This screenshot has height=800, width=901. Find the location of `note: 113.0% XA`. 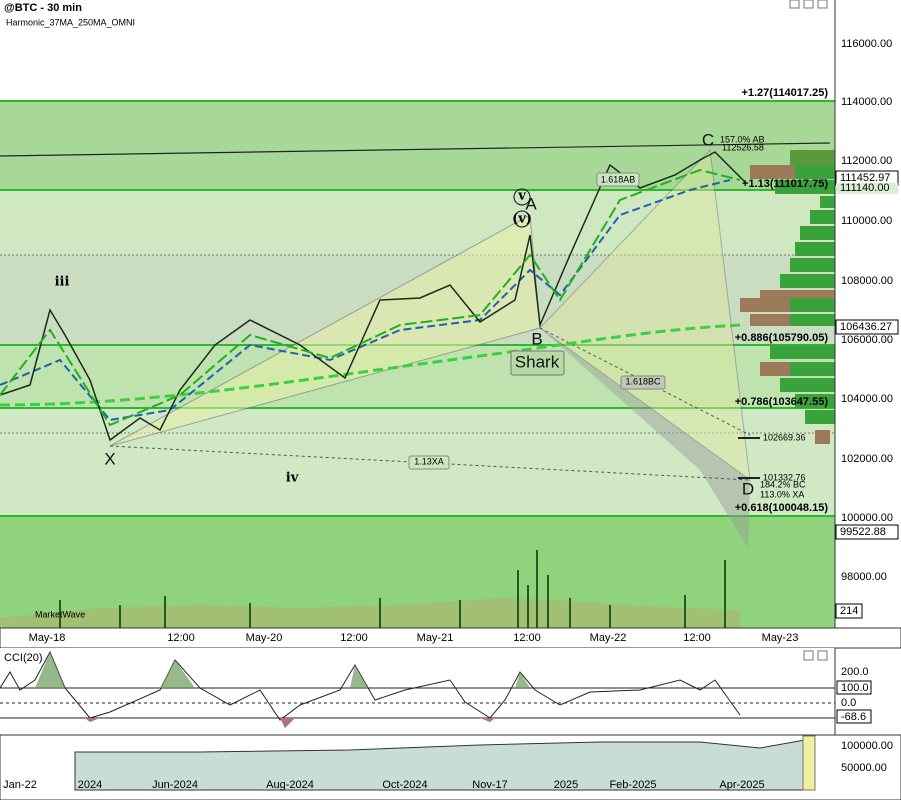

note: 113.0% XA is located at coordinates (782, 494).